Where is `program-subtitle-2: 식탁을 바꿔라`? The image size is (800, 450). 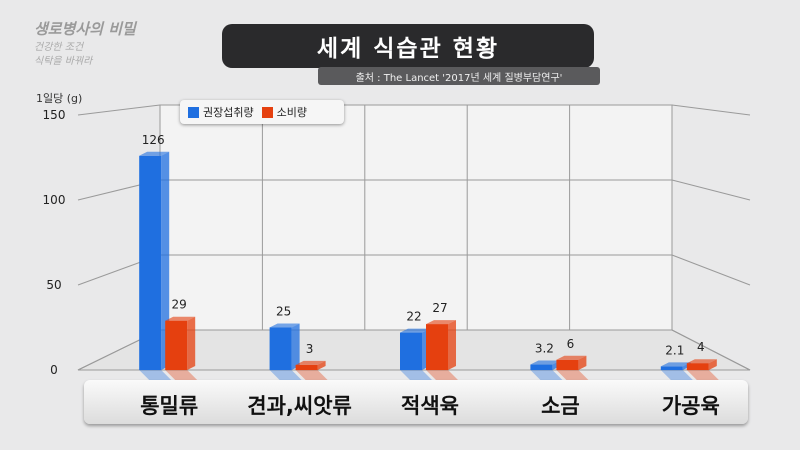 program-subtitle-2: 식탁을 바꿔라 is located at coordinates (63, 61).